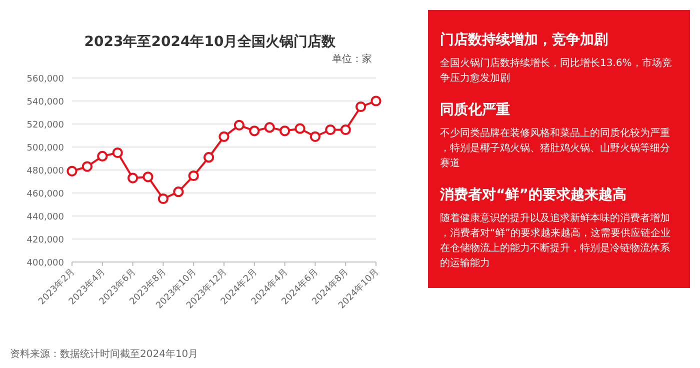 The width and height of the screenshot is (700, 368). I want to click on text: 消费者对“鲜”的要求越来越高, so click(532, 194).